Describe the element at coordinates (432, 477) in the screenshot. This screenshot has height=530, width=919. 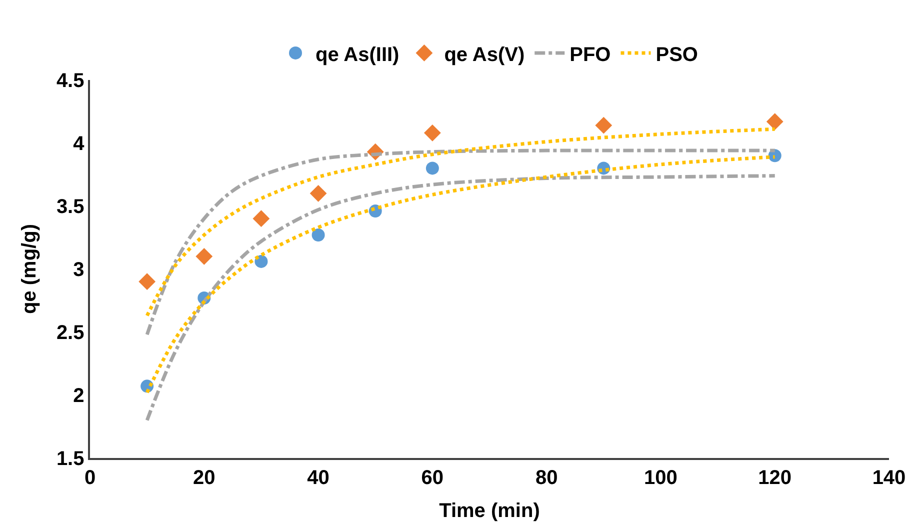
I see `x-tick-label: 60` at that location.